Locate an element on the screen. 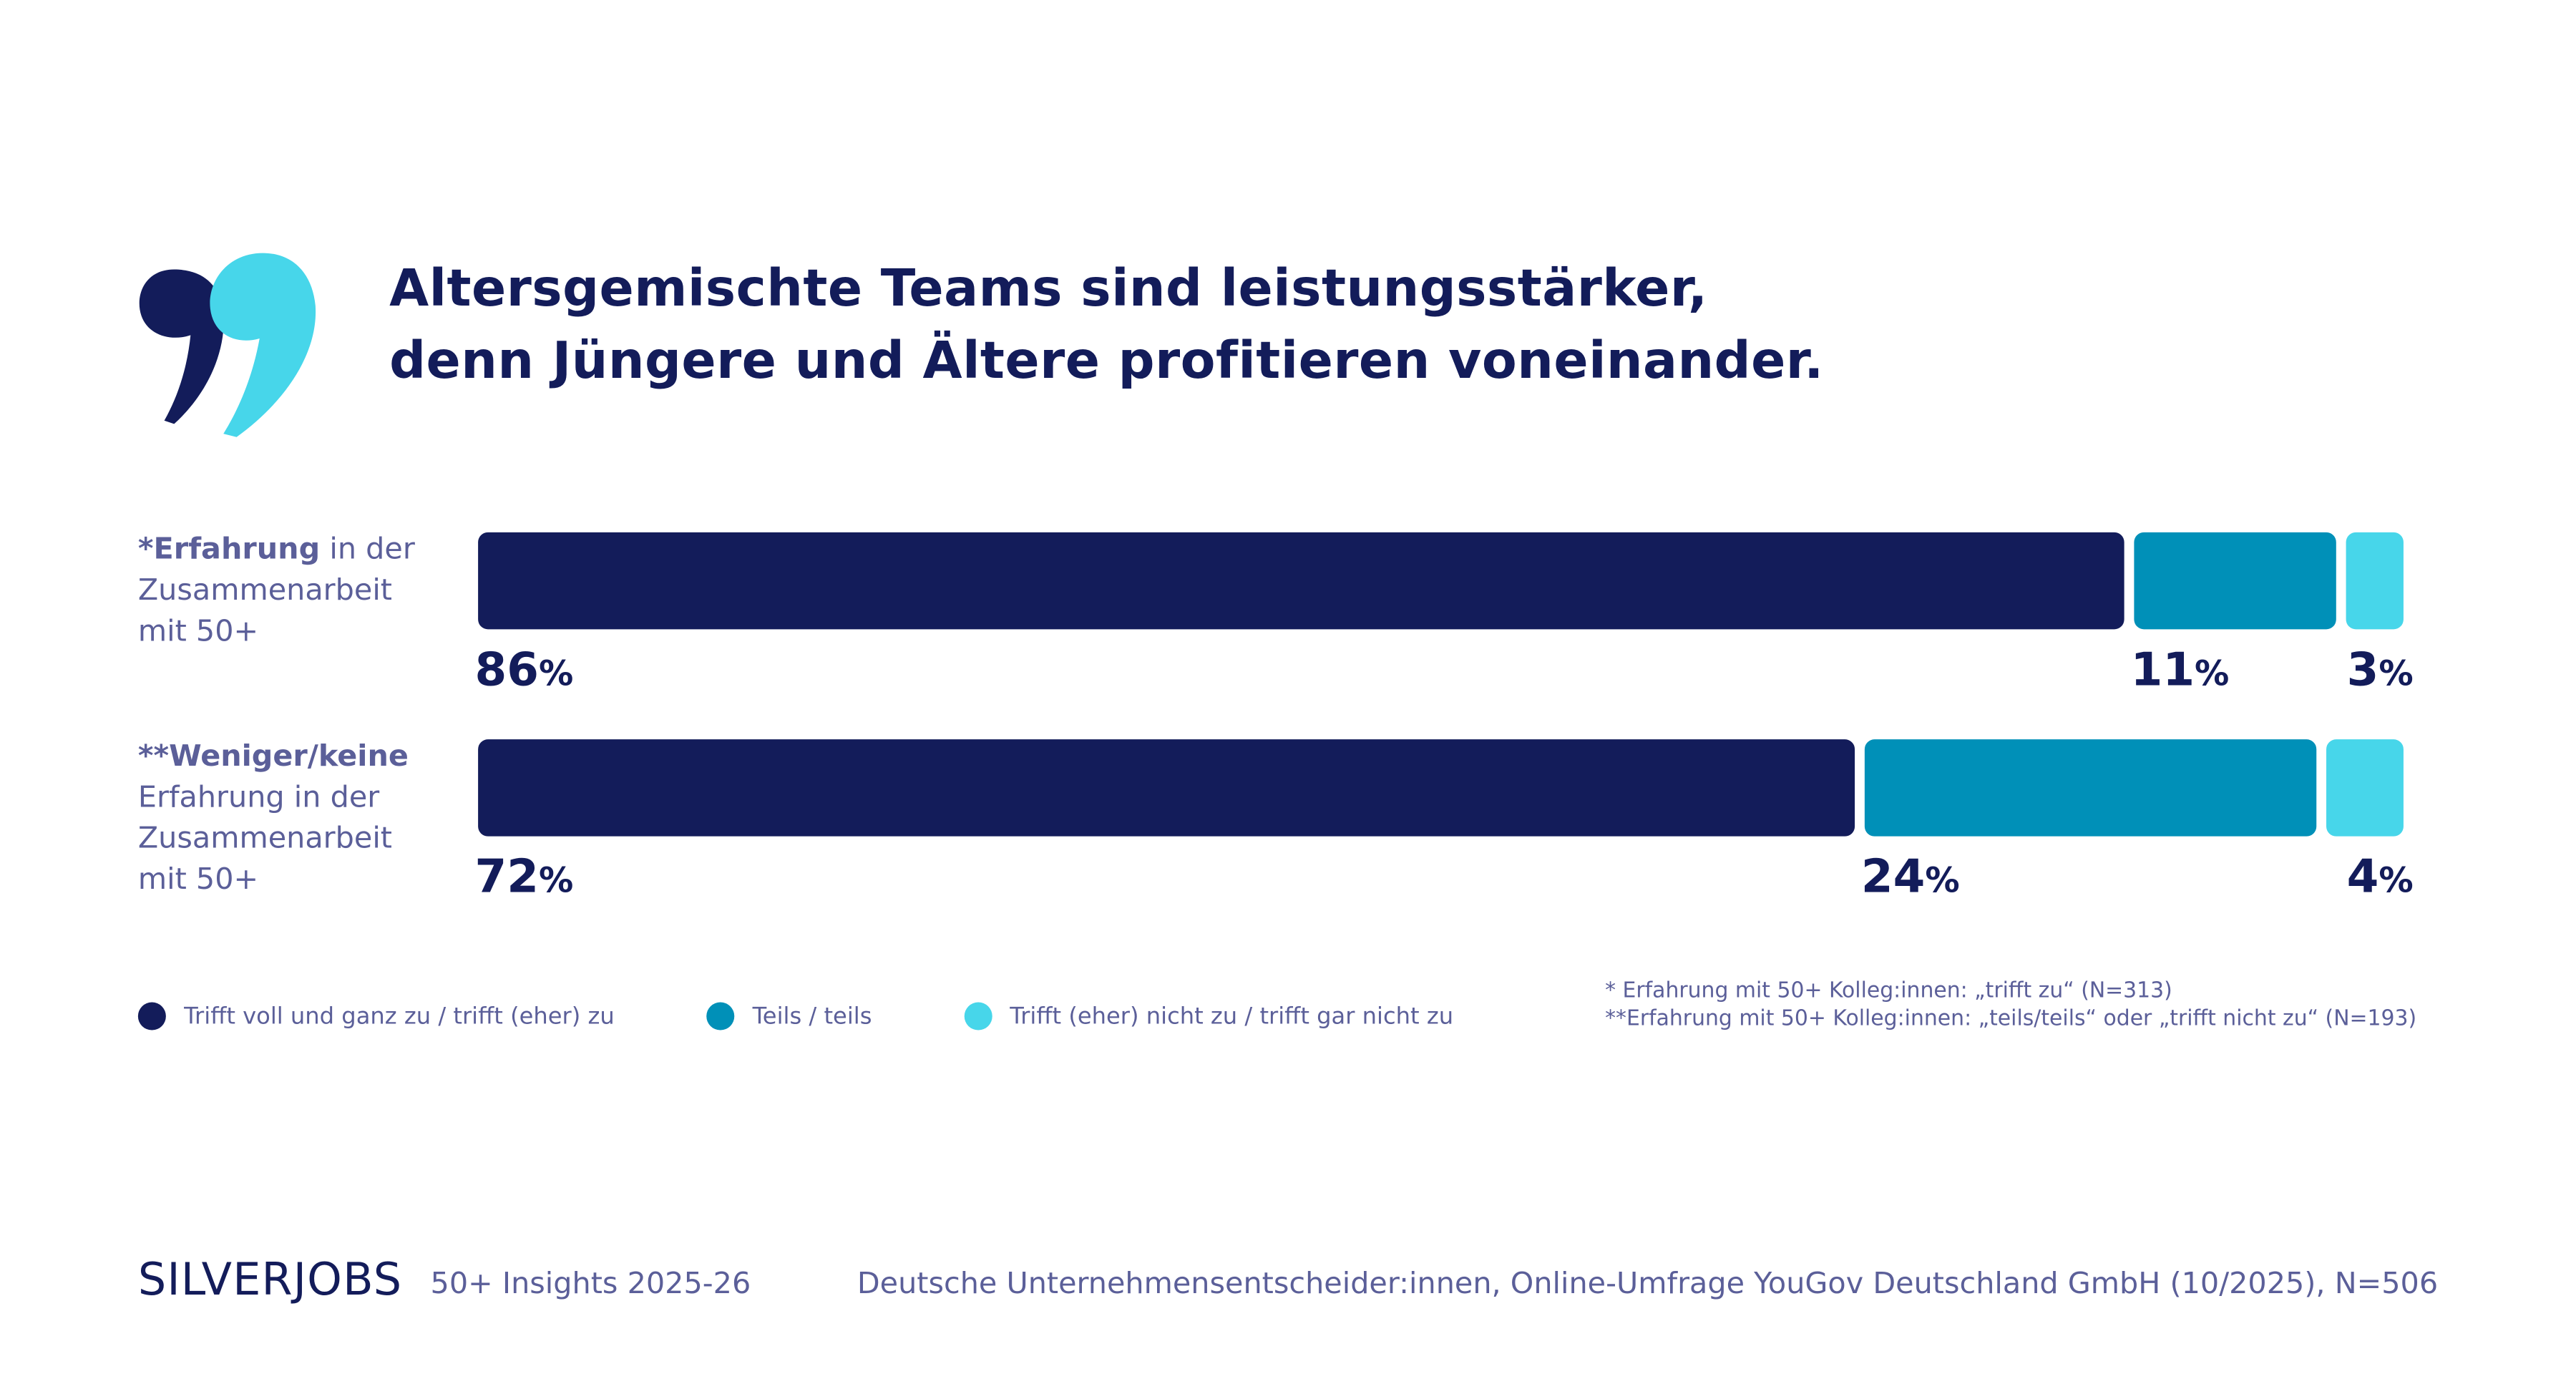 This screenshot has width=2576, height=1374. value-label: 3% is located at coordinates (2380, 669).